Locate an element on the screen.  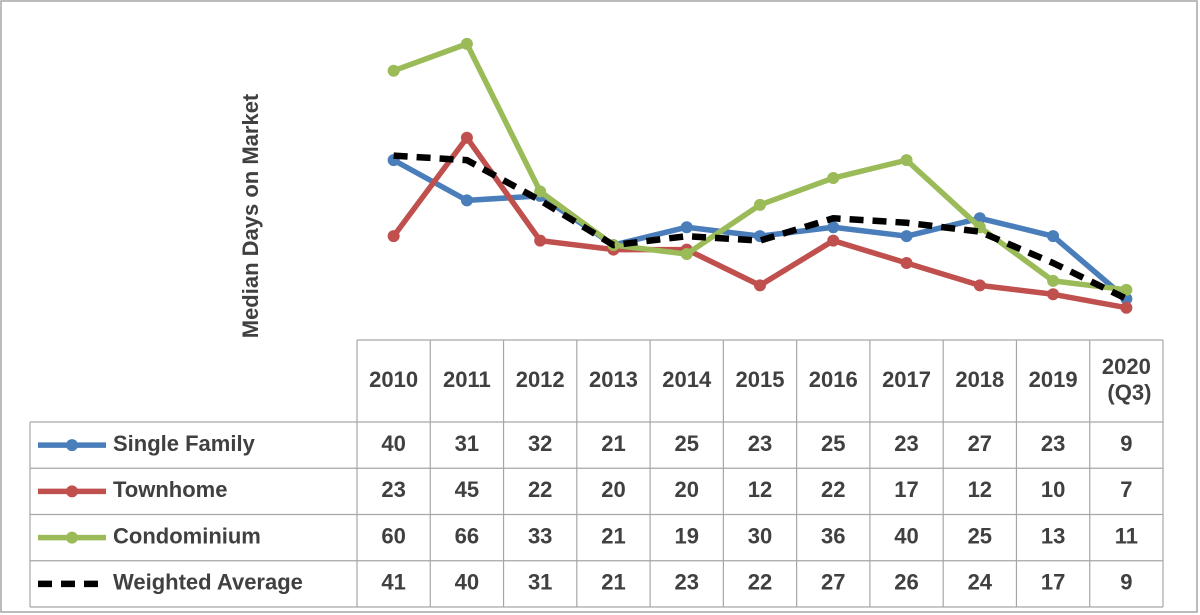
x-tick-label: 2018 is located at coordinates (979, 379).